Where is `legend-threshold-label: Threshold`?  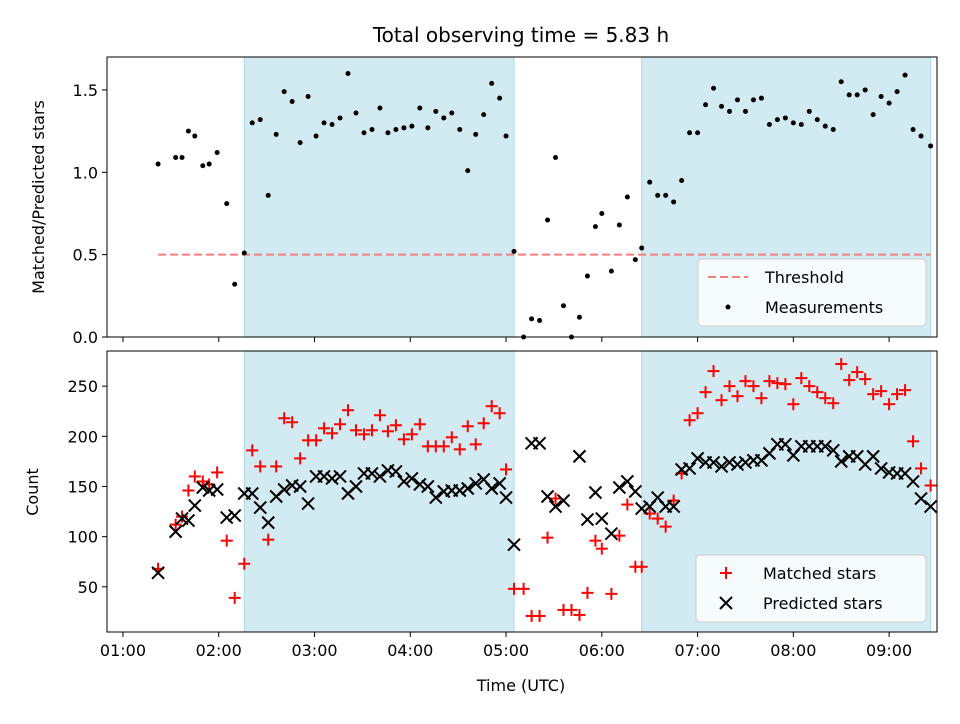 legend-threshold-label: Threshold is located at coordinates (804, 277).